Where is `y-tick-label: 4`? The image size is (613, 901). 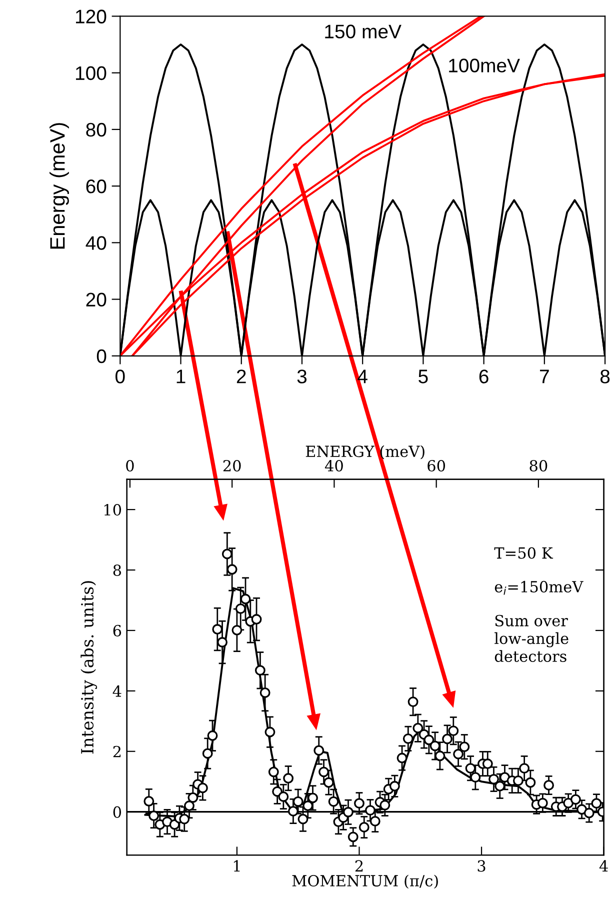 y-tick-label: 4 is located at coordinates (117, 691).